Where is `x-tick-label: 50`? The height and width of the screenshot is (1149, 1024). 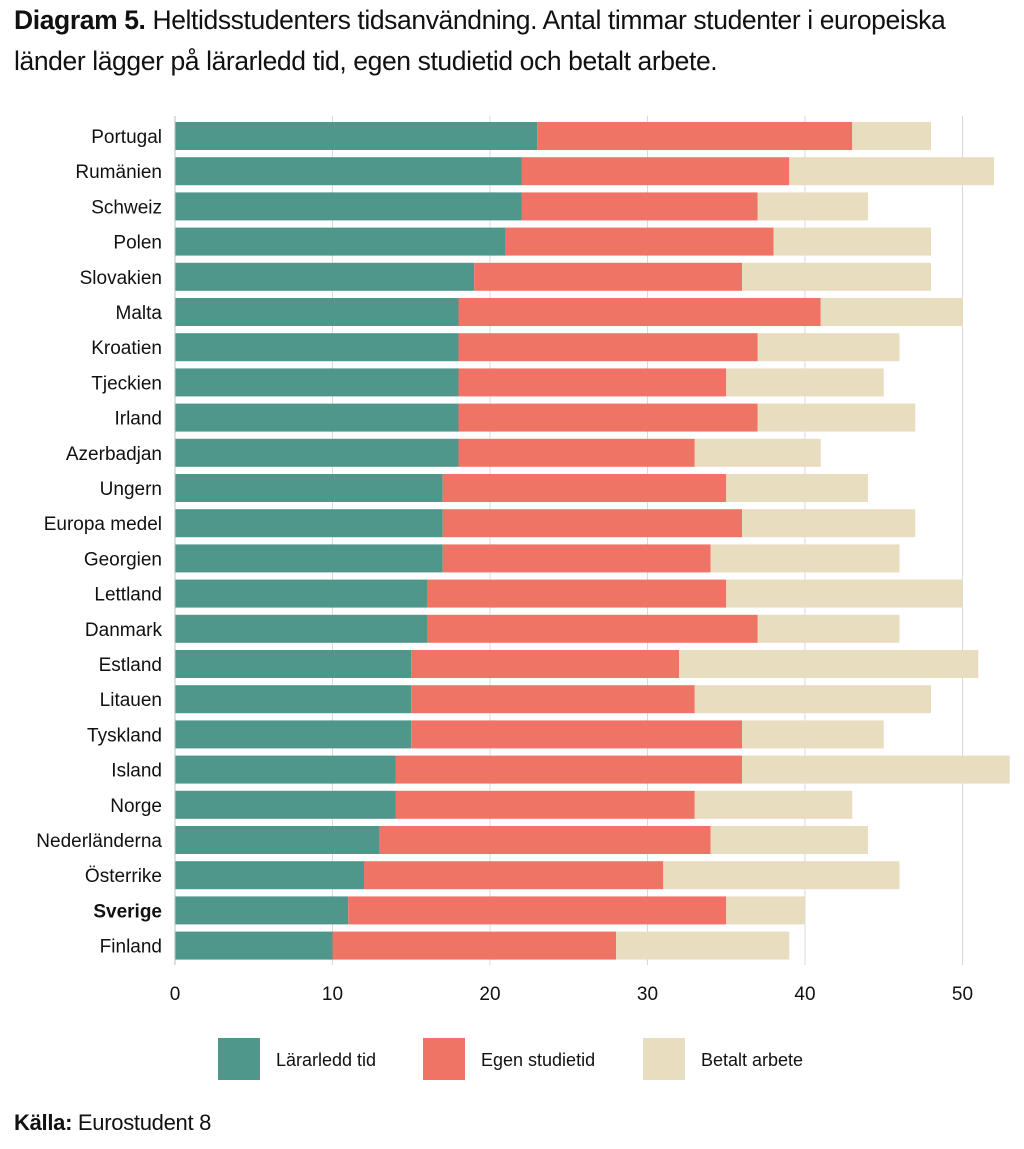 x-tick-label: 50 is located at coordinates (962, 994).